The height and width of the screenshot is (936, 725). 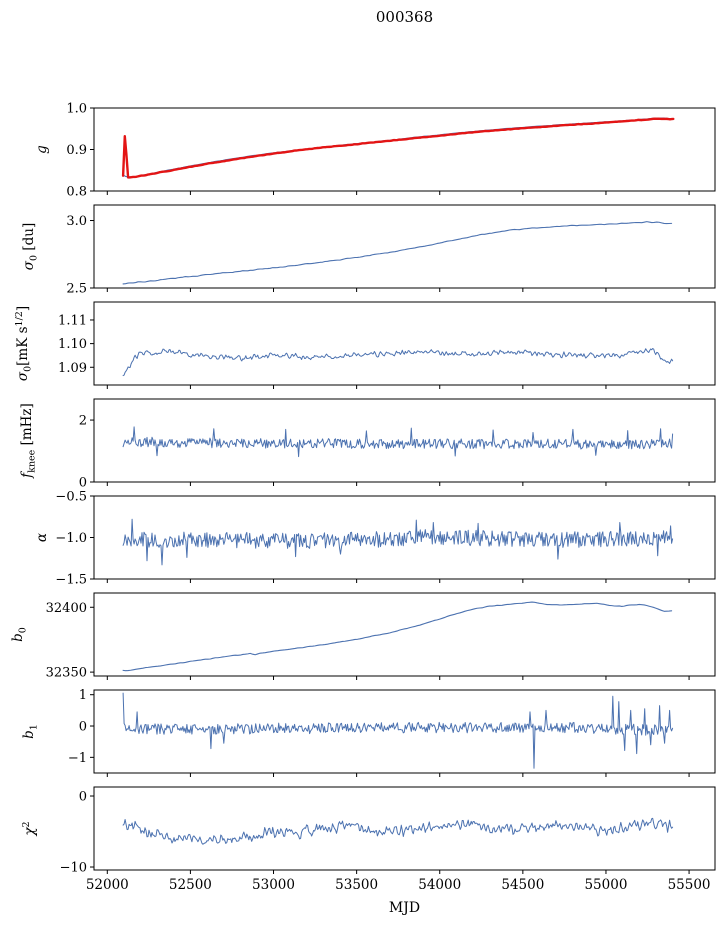 What do you see at coordinates (30, 246) in the screenshot?
I see `y-axis-label: σ0 [du]` at bounding box center [30, 246].